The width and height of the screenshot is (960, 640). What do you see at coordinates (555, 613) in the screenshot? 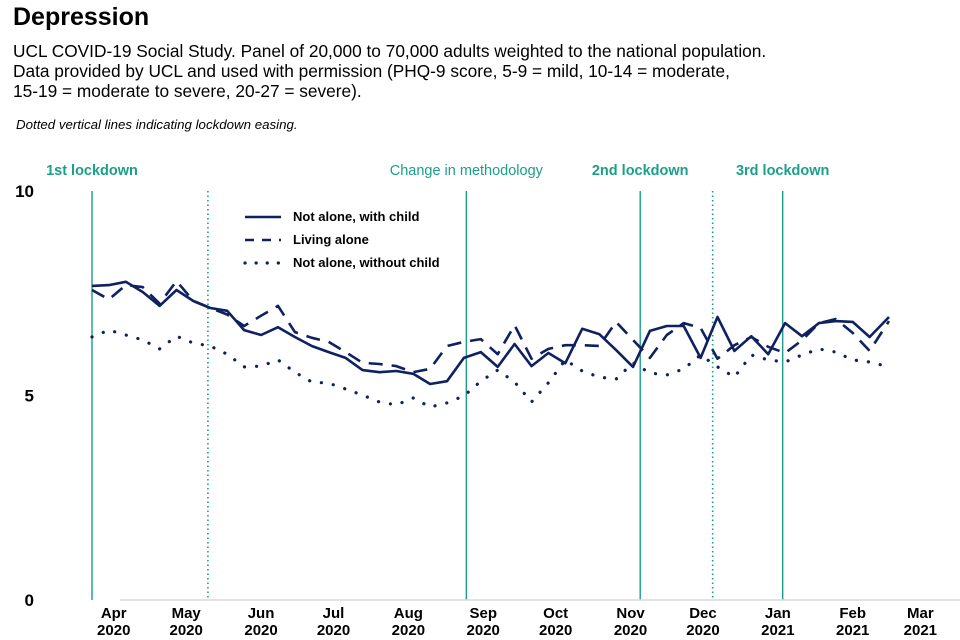
I see `x-tick-label-month: Oct` at bounding box center [555, 613].